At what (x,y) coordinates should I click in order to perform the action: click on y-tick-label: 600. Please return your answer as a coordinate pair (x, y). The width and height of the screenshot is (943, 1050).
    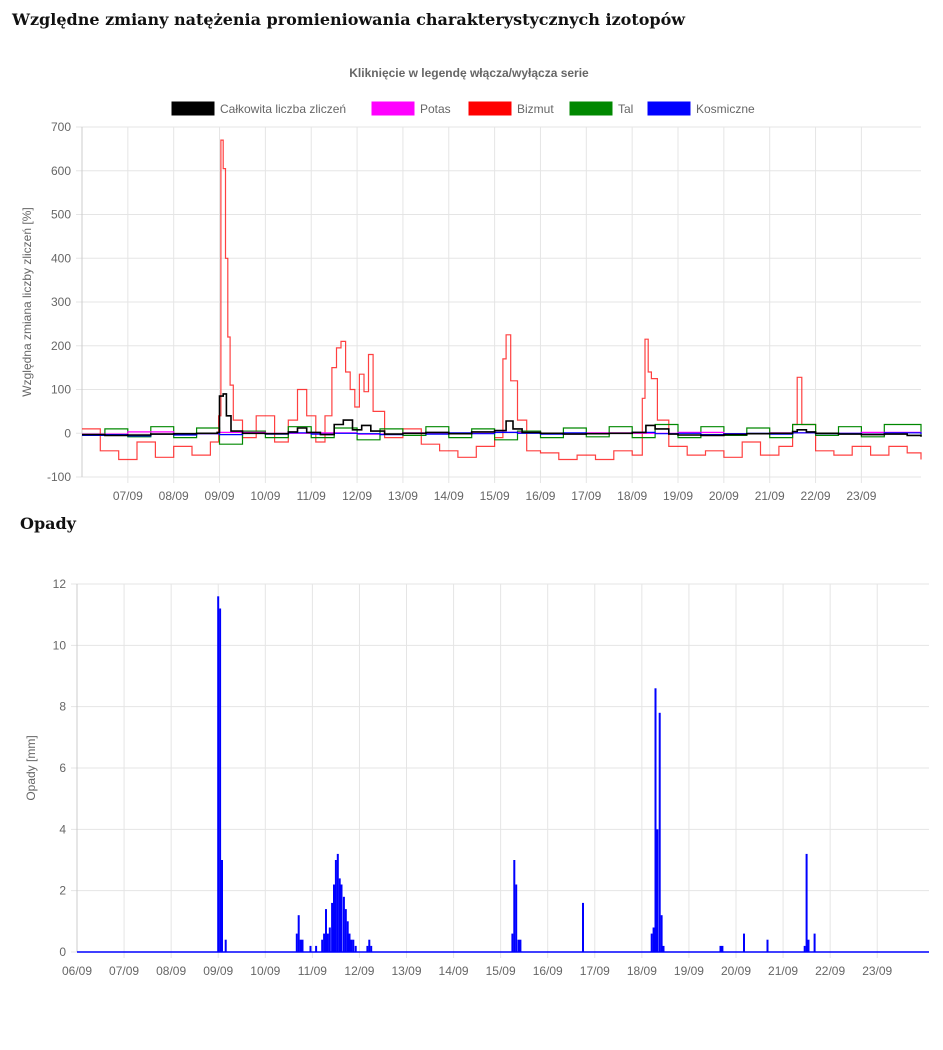
    Looking at the image, I should click on (61, 171).